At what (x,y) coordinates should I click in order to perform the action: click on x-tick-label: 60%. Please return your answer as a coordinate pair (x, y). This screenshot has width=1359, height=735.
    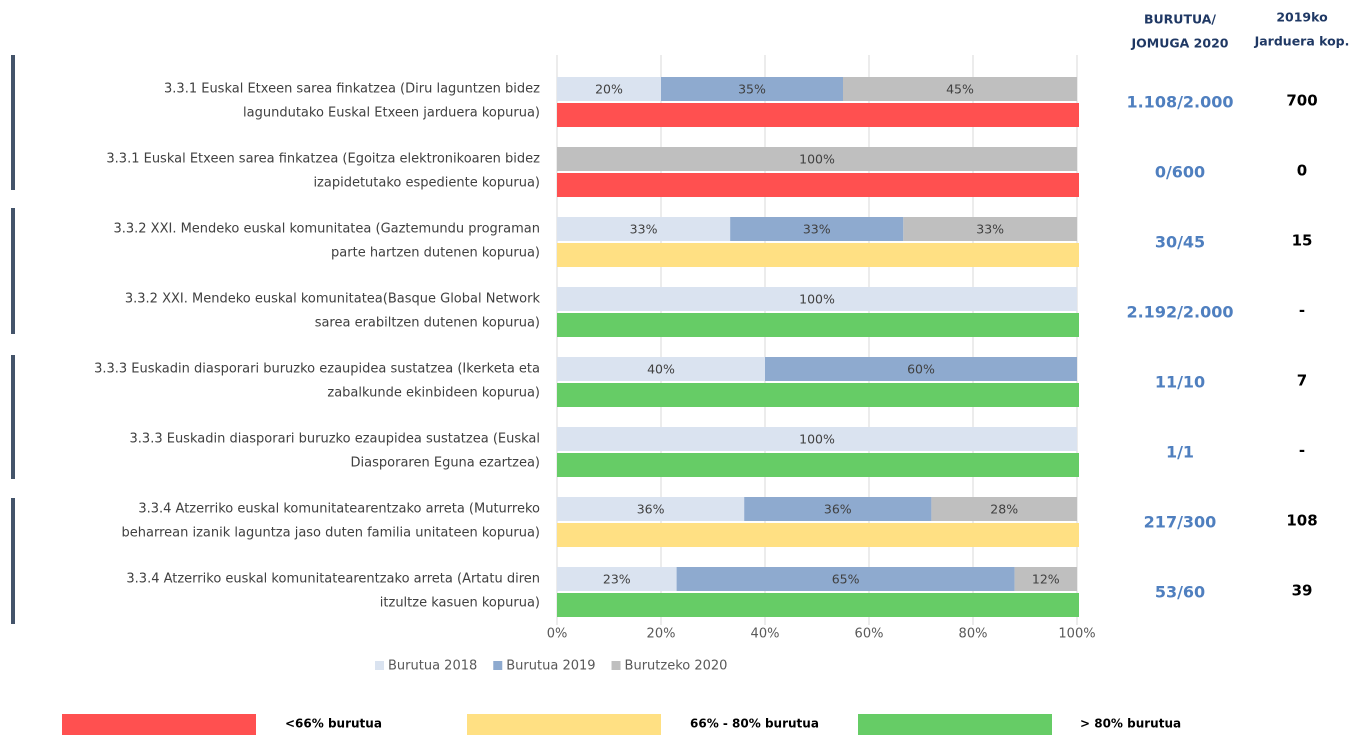
    Looking at the image, I should click on (869, 634).